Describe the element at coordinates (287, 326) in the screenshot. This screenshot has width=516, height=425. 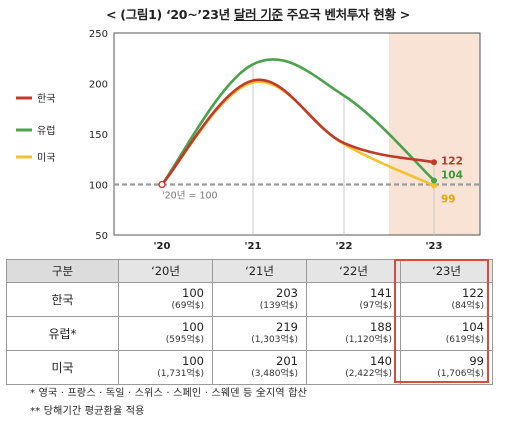
I see `cell-index: 219` at that location.